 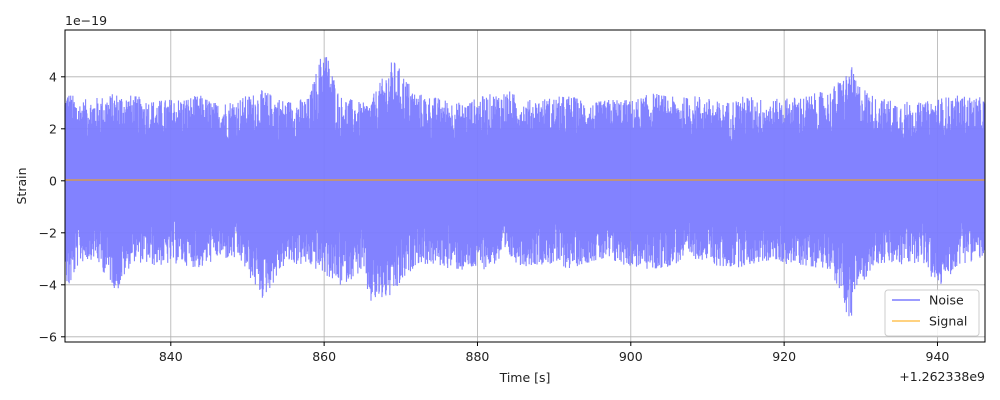 What do you see at coordinates (53, 76) in the screenshot?
I see `y-tick-label: 4` at bounding box center [53, 76].